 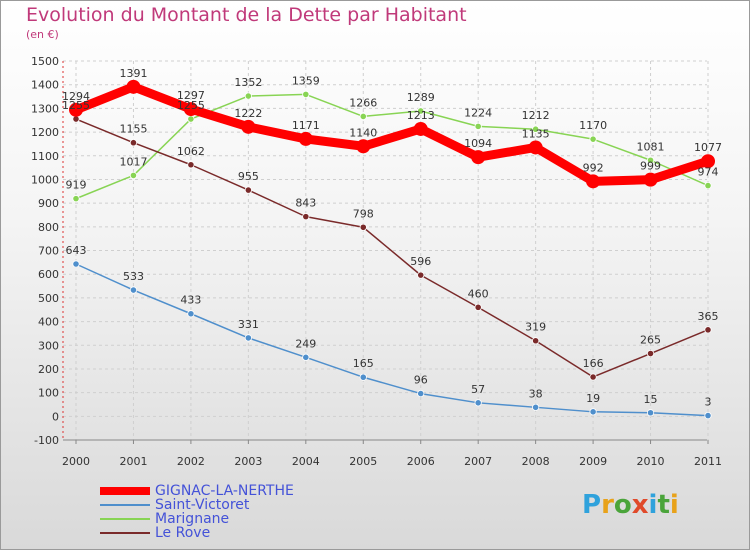 I want to click on y-tick-label: 100, so click(x=48, y=393).